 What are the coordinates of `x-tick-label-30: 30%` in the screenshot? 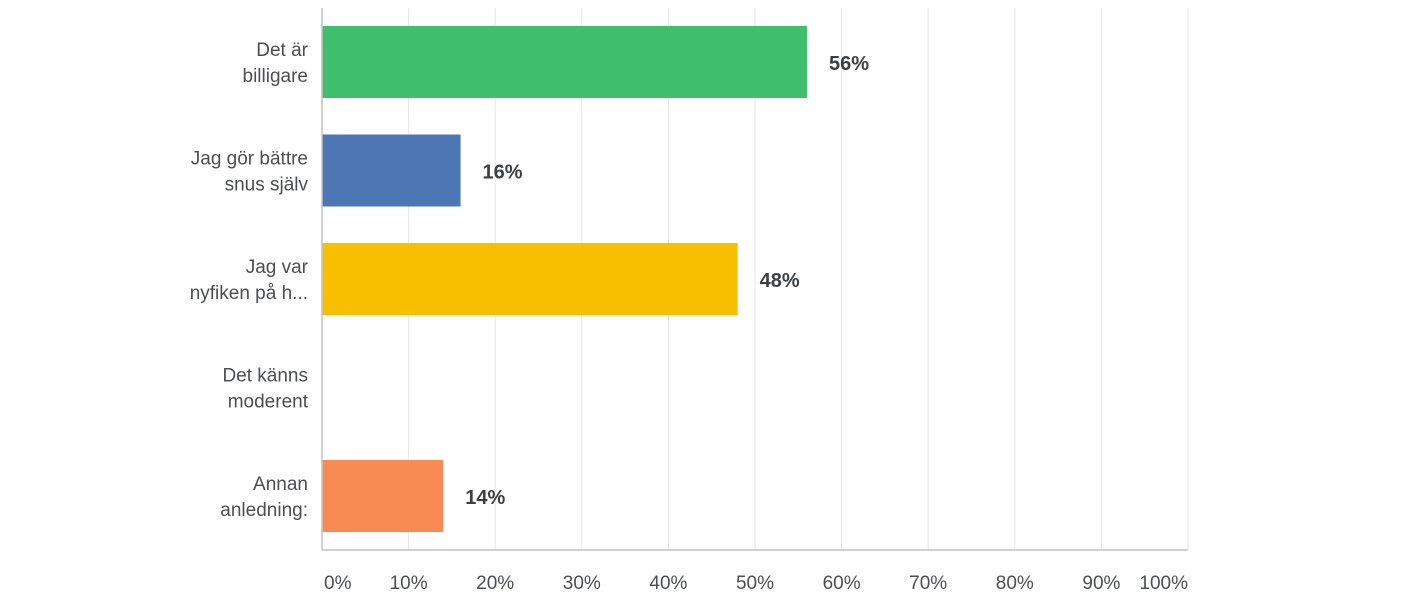 It's located at (582, 583).